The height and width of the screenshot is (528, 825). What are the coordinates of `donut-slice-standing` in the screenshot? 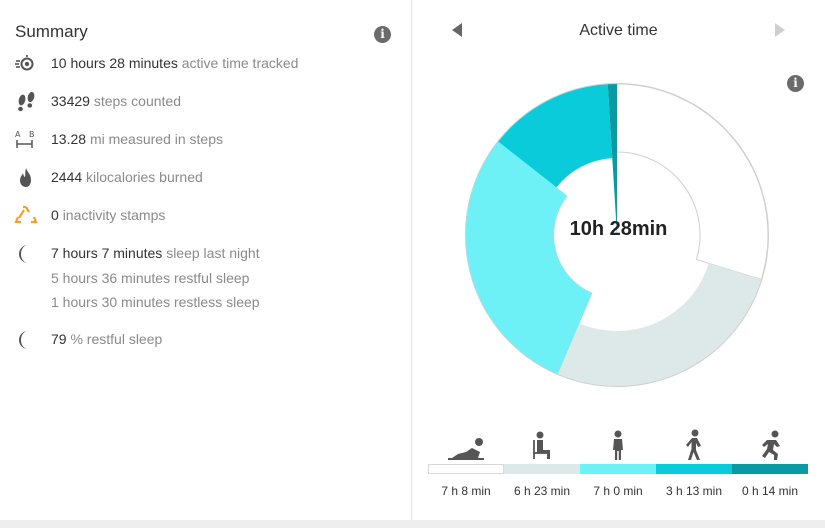 It's located at (529, 257).